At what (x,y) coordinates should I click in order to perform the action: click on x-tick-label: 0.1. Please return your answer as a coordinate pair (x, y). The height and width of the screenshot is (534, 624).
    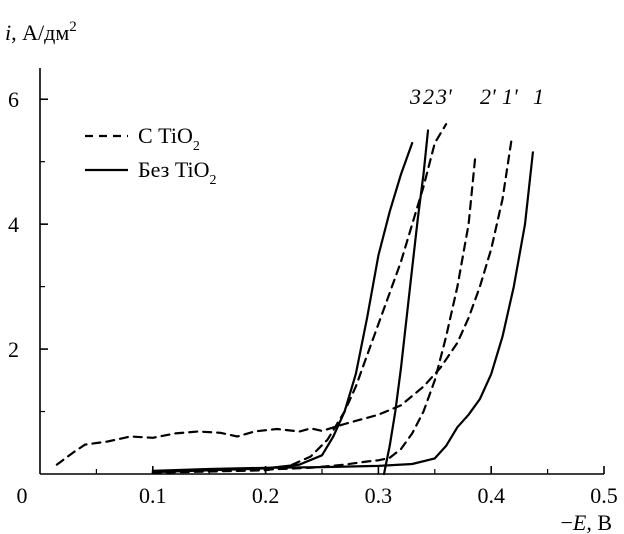
    Looking at the image, I should click on (153, 495).